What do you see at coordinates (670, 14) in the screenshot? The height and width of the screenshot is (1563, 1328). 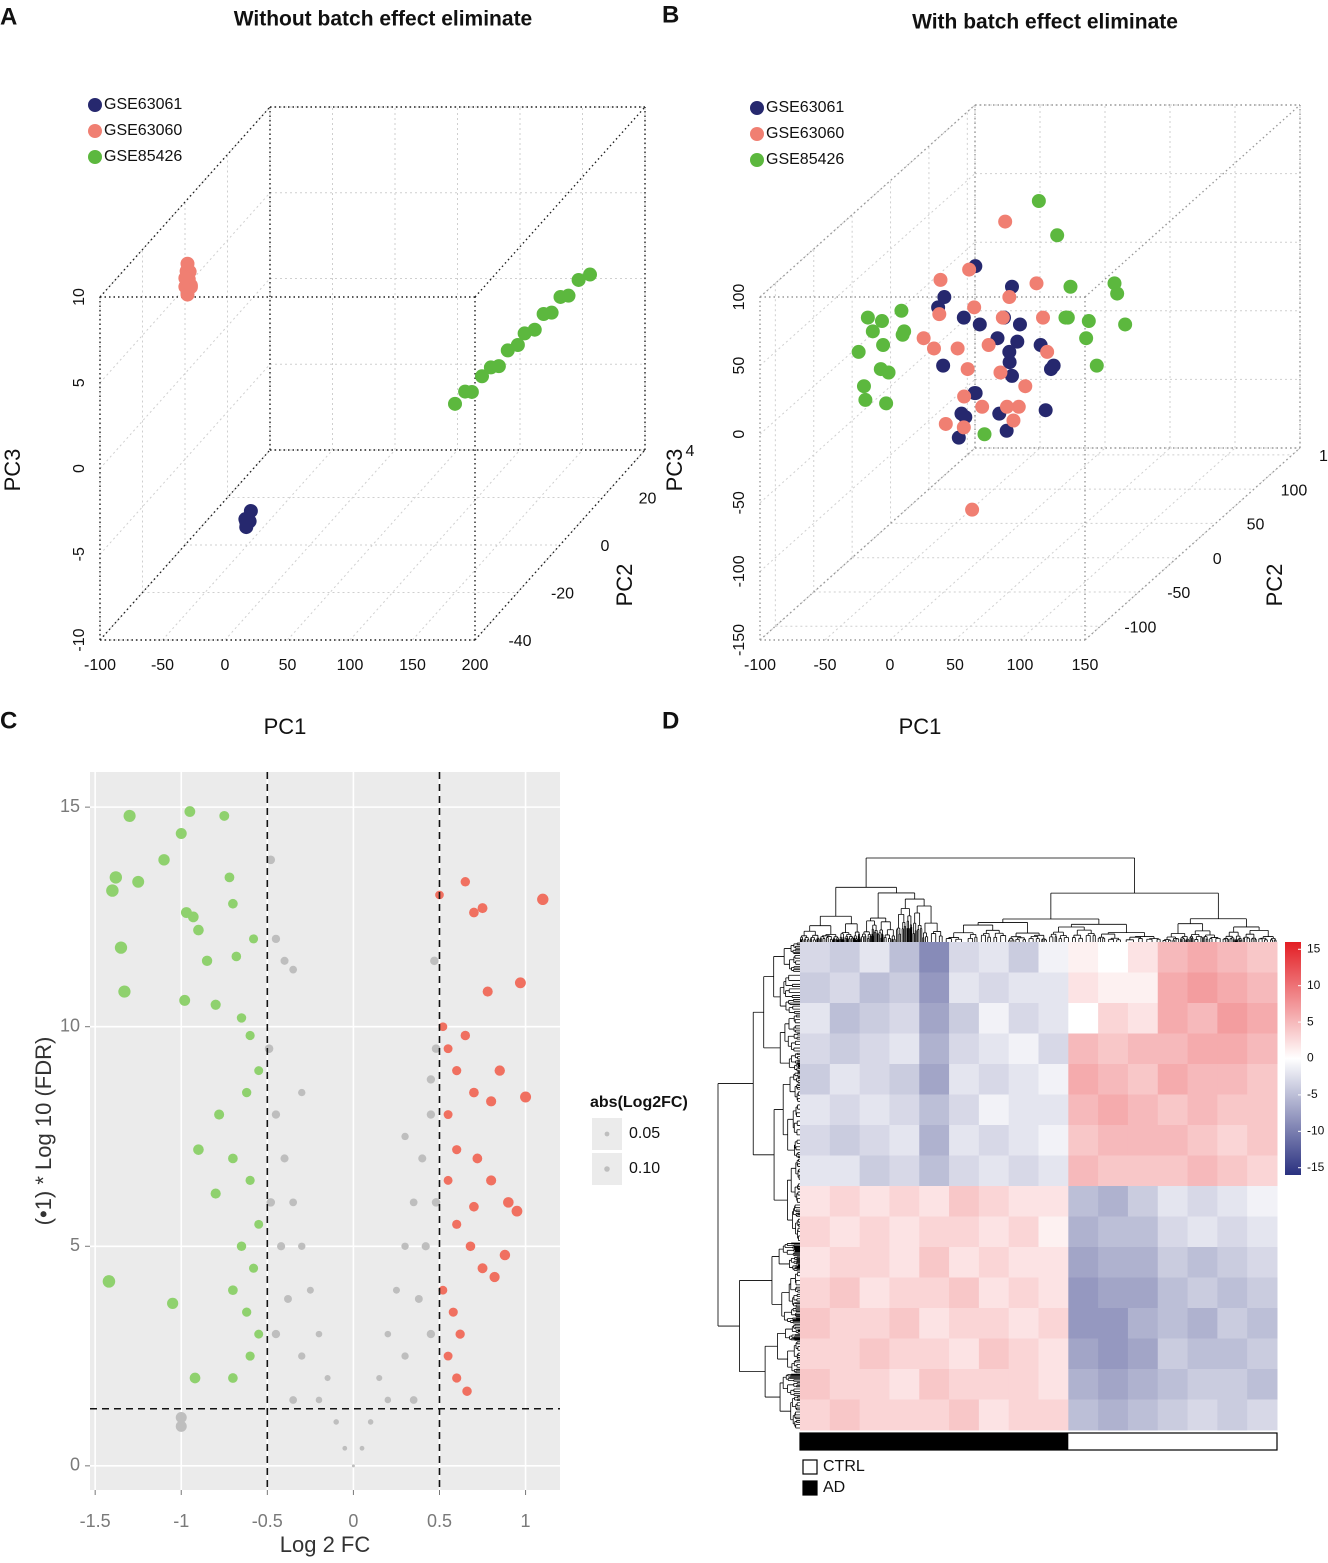 I see `panel-label: B` at bounding box center [670, 14].